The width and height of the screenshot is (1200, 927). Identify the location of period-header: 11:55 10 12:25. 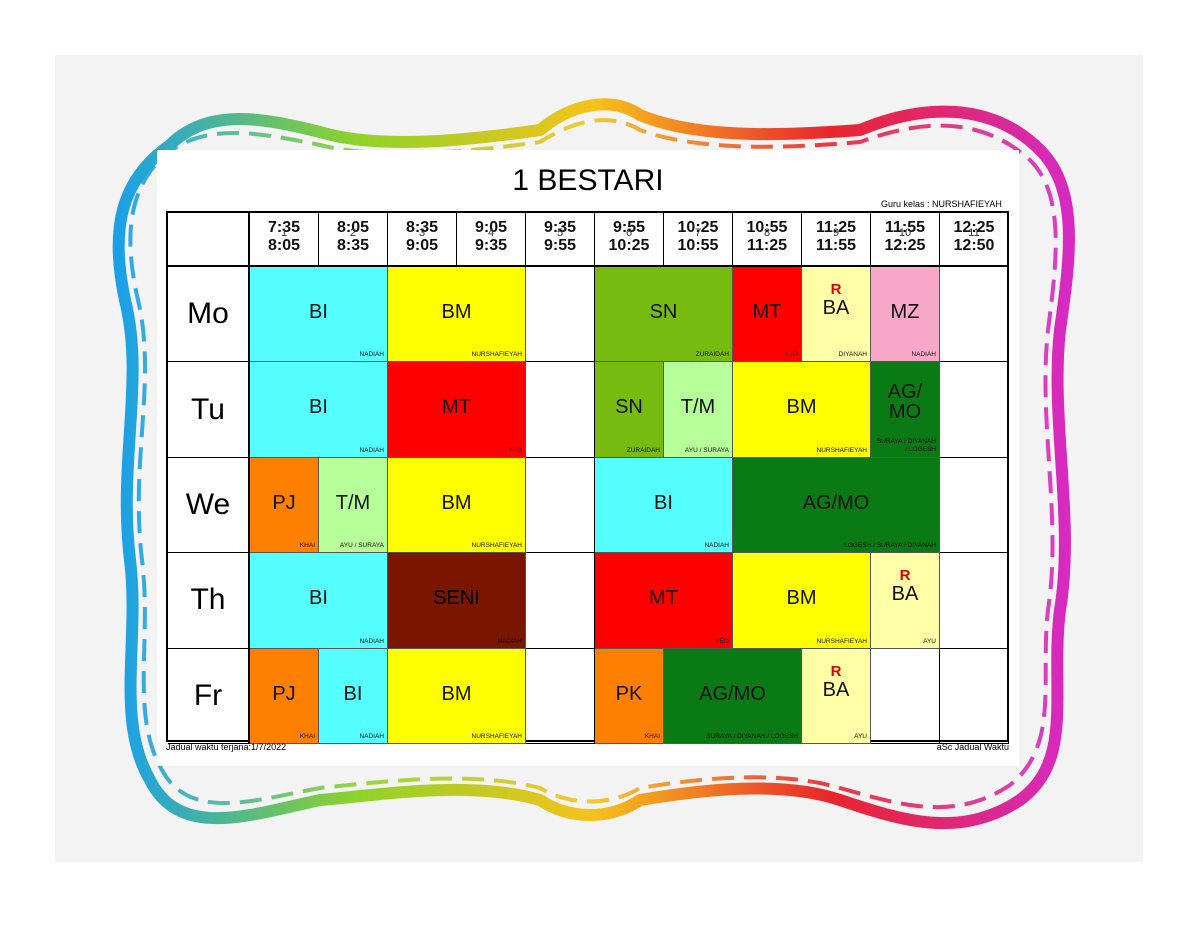
(905, 239).